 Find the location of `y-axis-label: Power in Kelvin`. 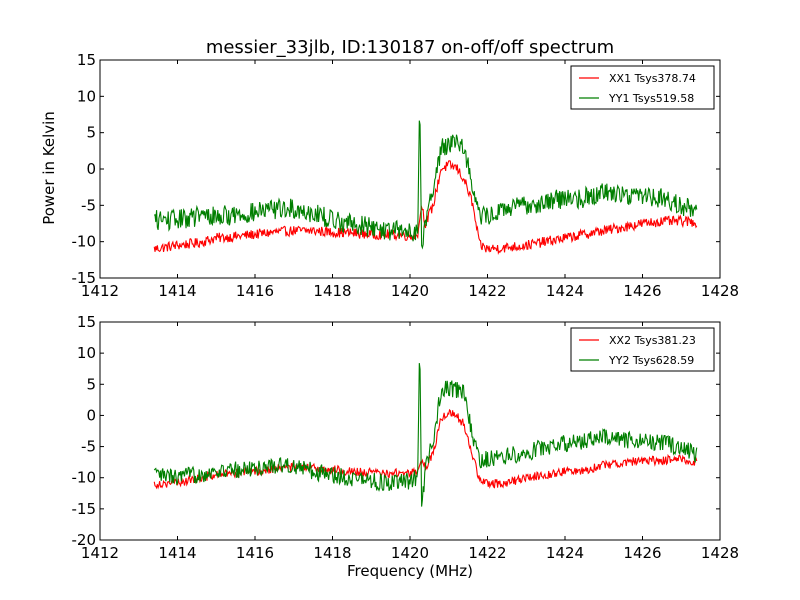

y-axis-label: Power in Kelvin is located at coordinates (49, 168).